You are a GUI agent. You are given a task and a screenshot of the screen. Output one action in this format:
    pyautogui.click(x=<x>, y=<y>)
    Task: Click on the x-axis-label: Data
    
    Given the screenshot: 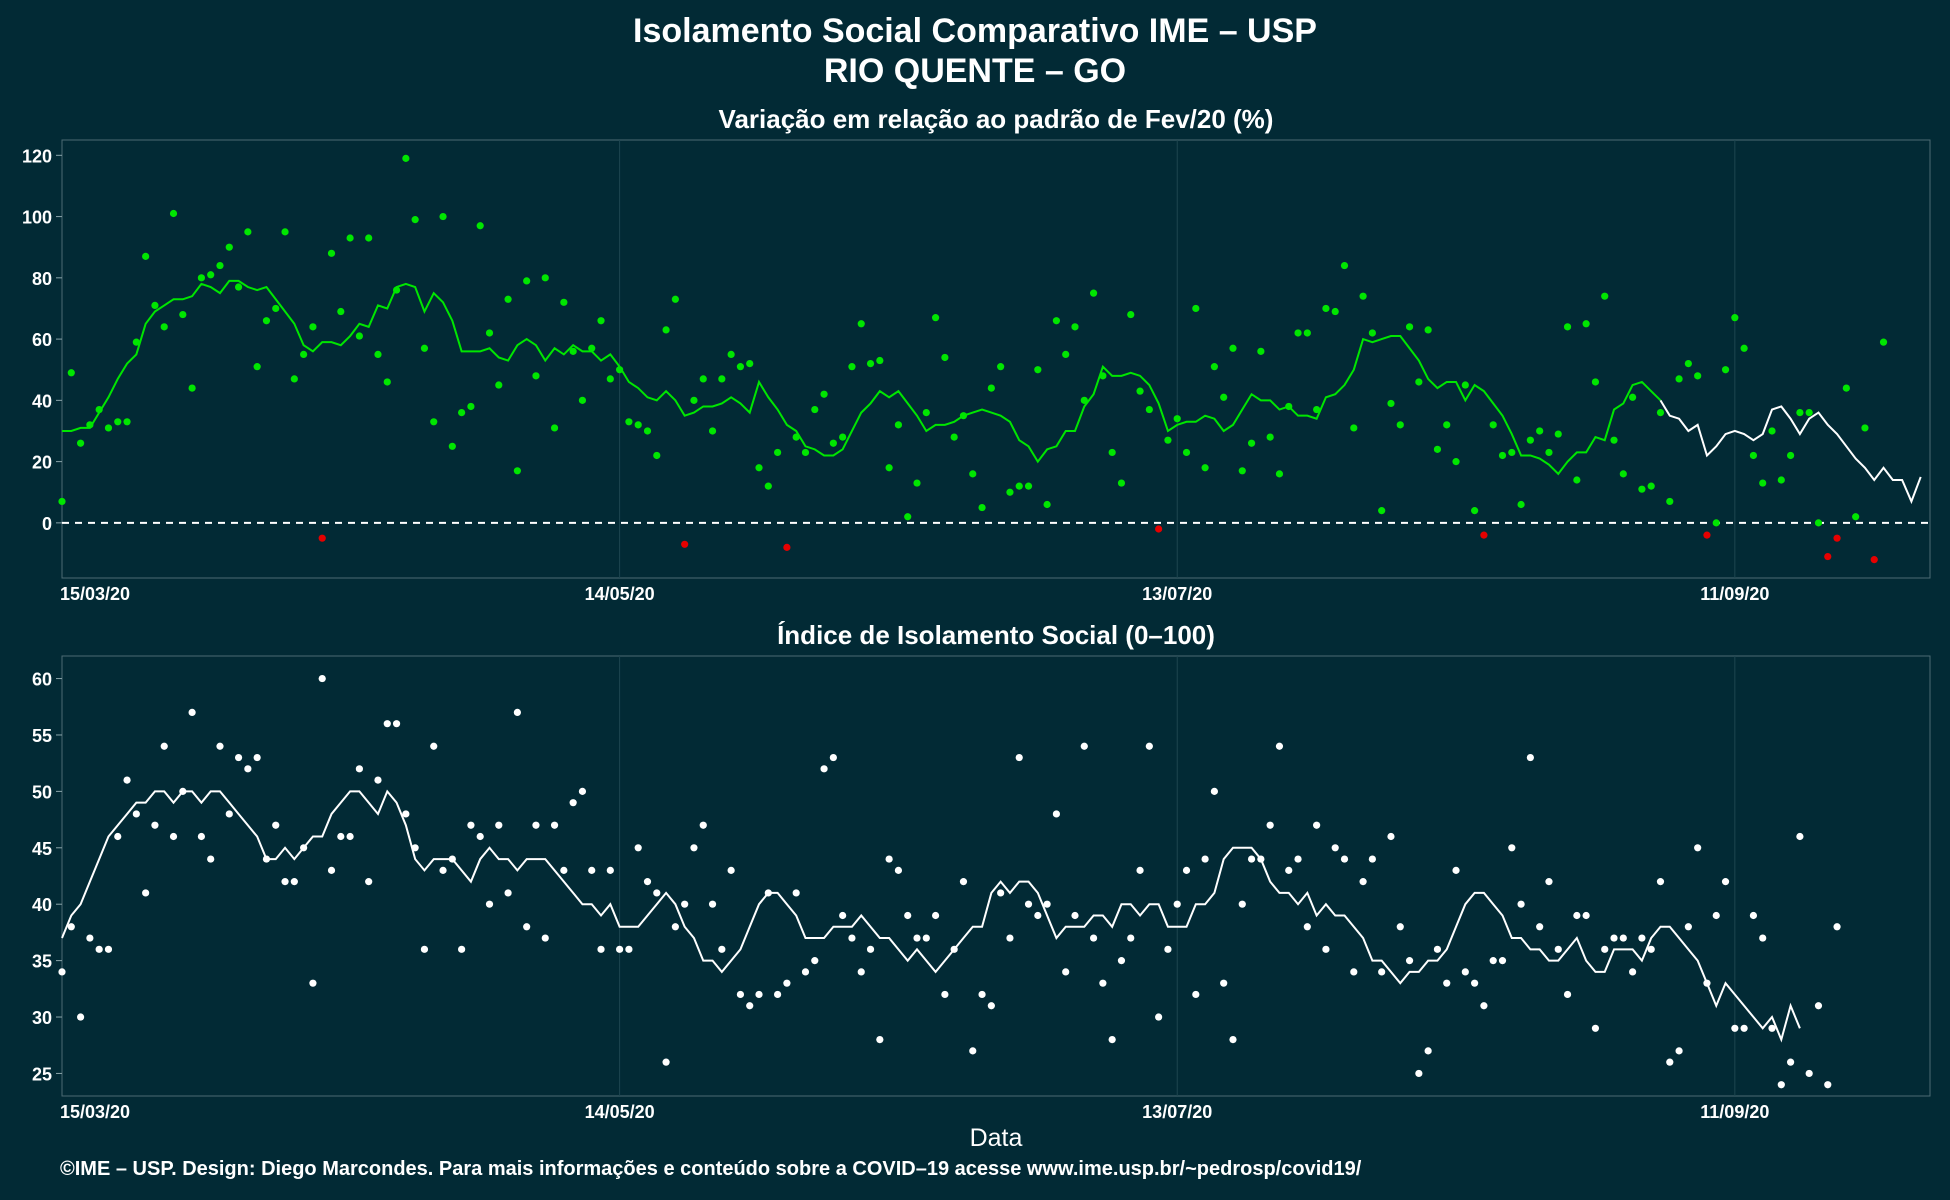 What is the action you would take?
    pyautogui.click(x=996, y=1138)
    